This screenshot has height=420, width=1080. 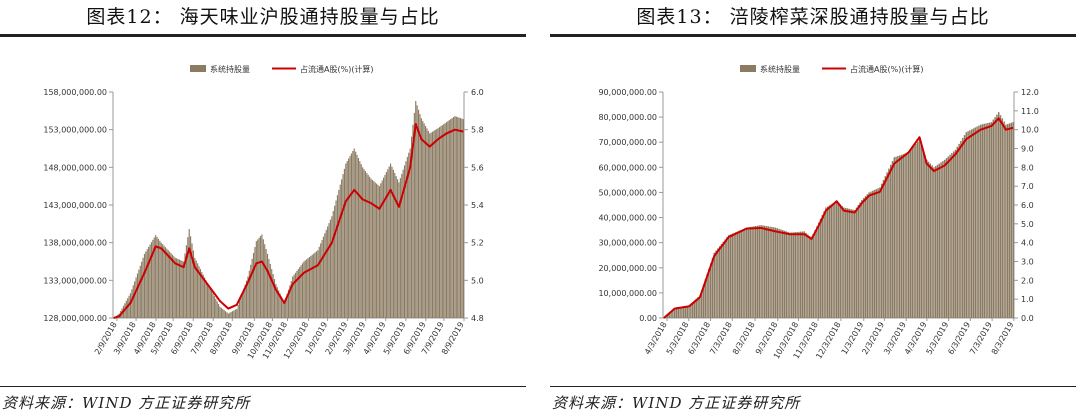 What do you see at coordinates (627, 243) in the screenshot?
I see `y-left-tick-label: 30,000,000.00` at bounding box center [627, 243].